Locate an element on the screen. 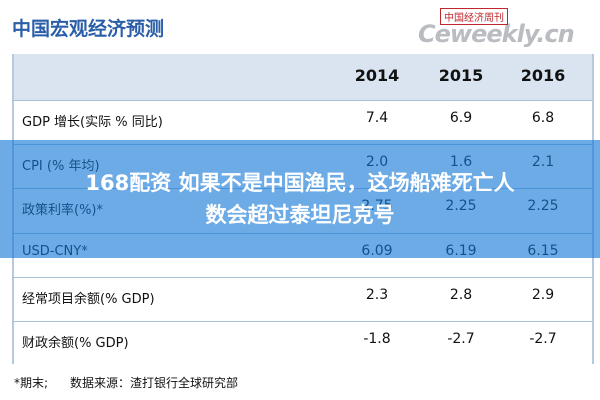  cell-value: 7.4 is located at coordinates (377, 118).